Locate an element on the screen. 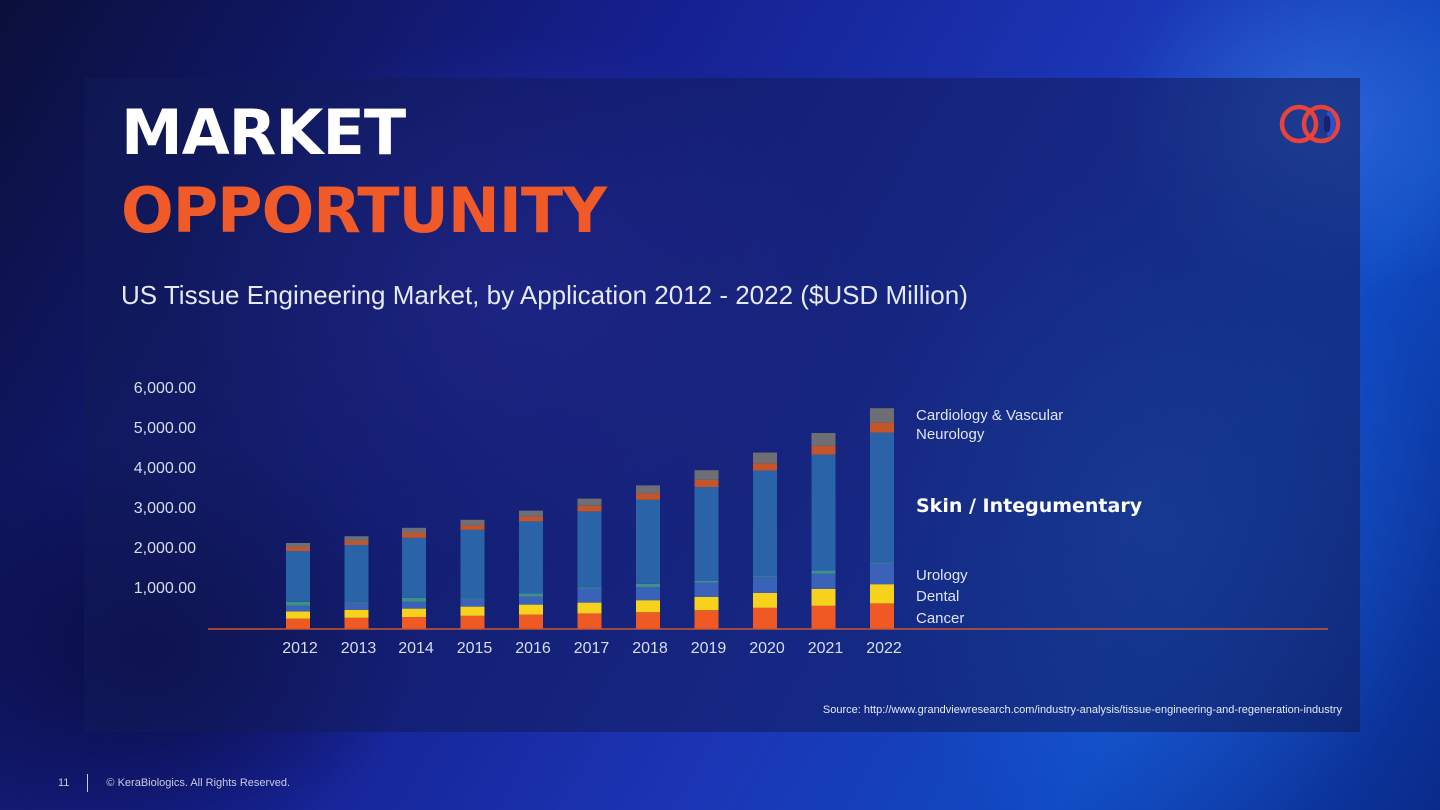 This screenshot has width=1440, height=810. bar-segment-cardio-2017 is located at coordinates (589, 502).